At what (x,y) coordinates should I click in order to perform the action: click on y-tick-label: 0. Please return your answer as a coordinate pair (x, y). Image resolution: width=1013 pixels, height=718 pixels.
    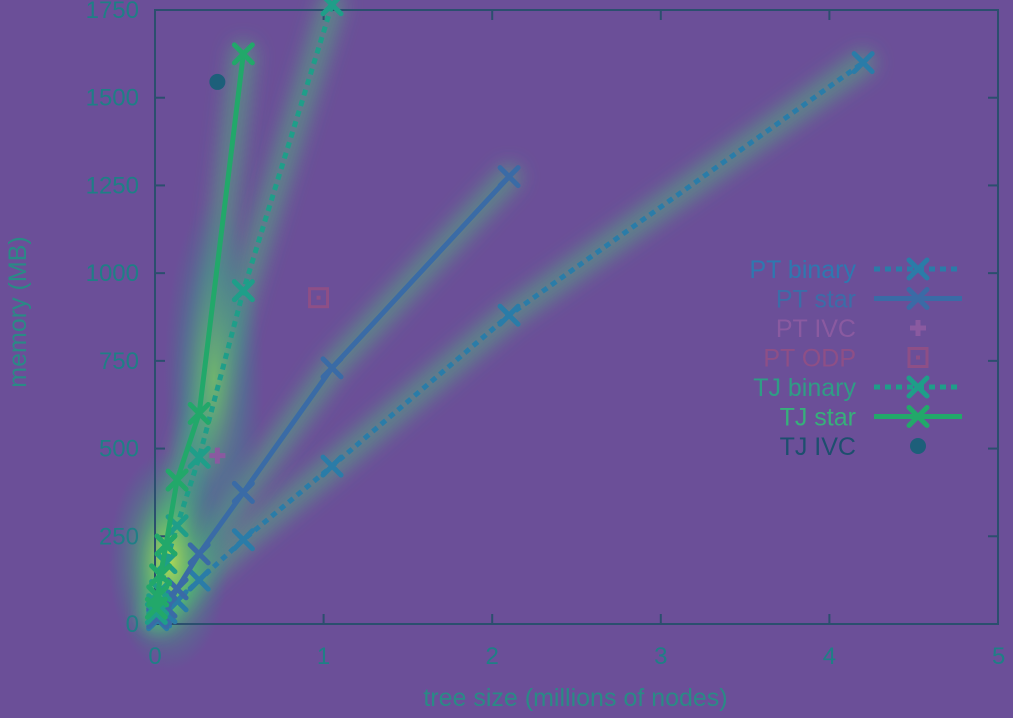
    Looking at the image, I should click on (132, 624).